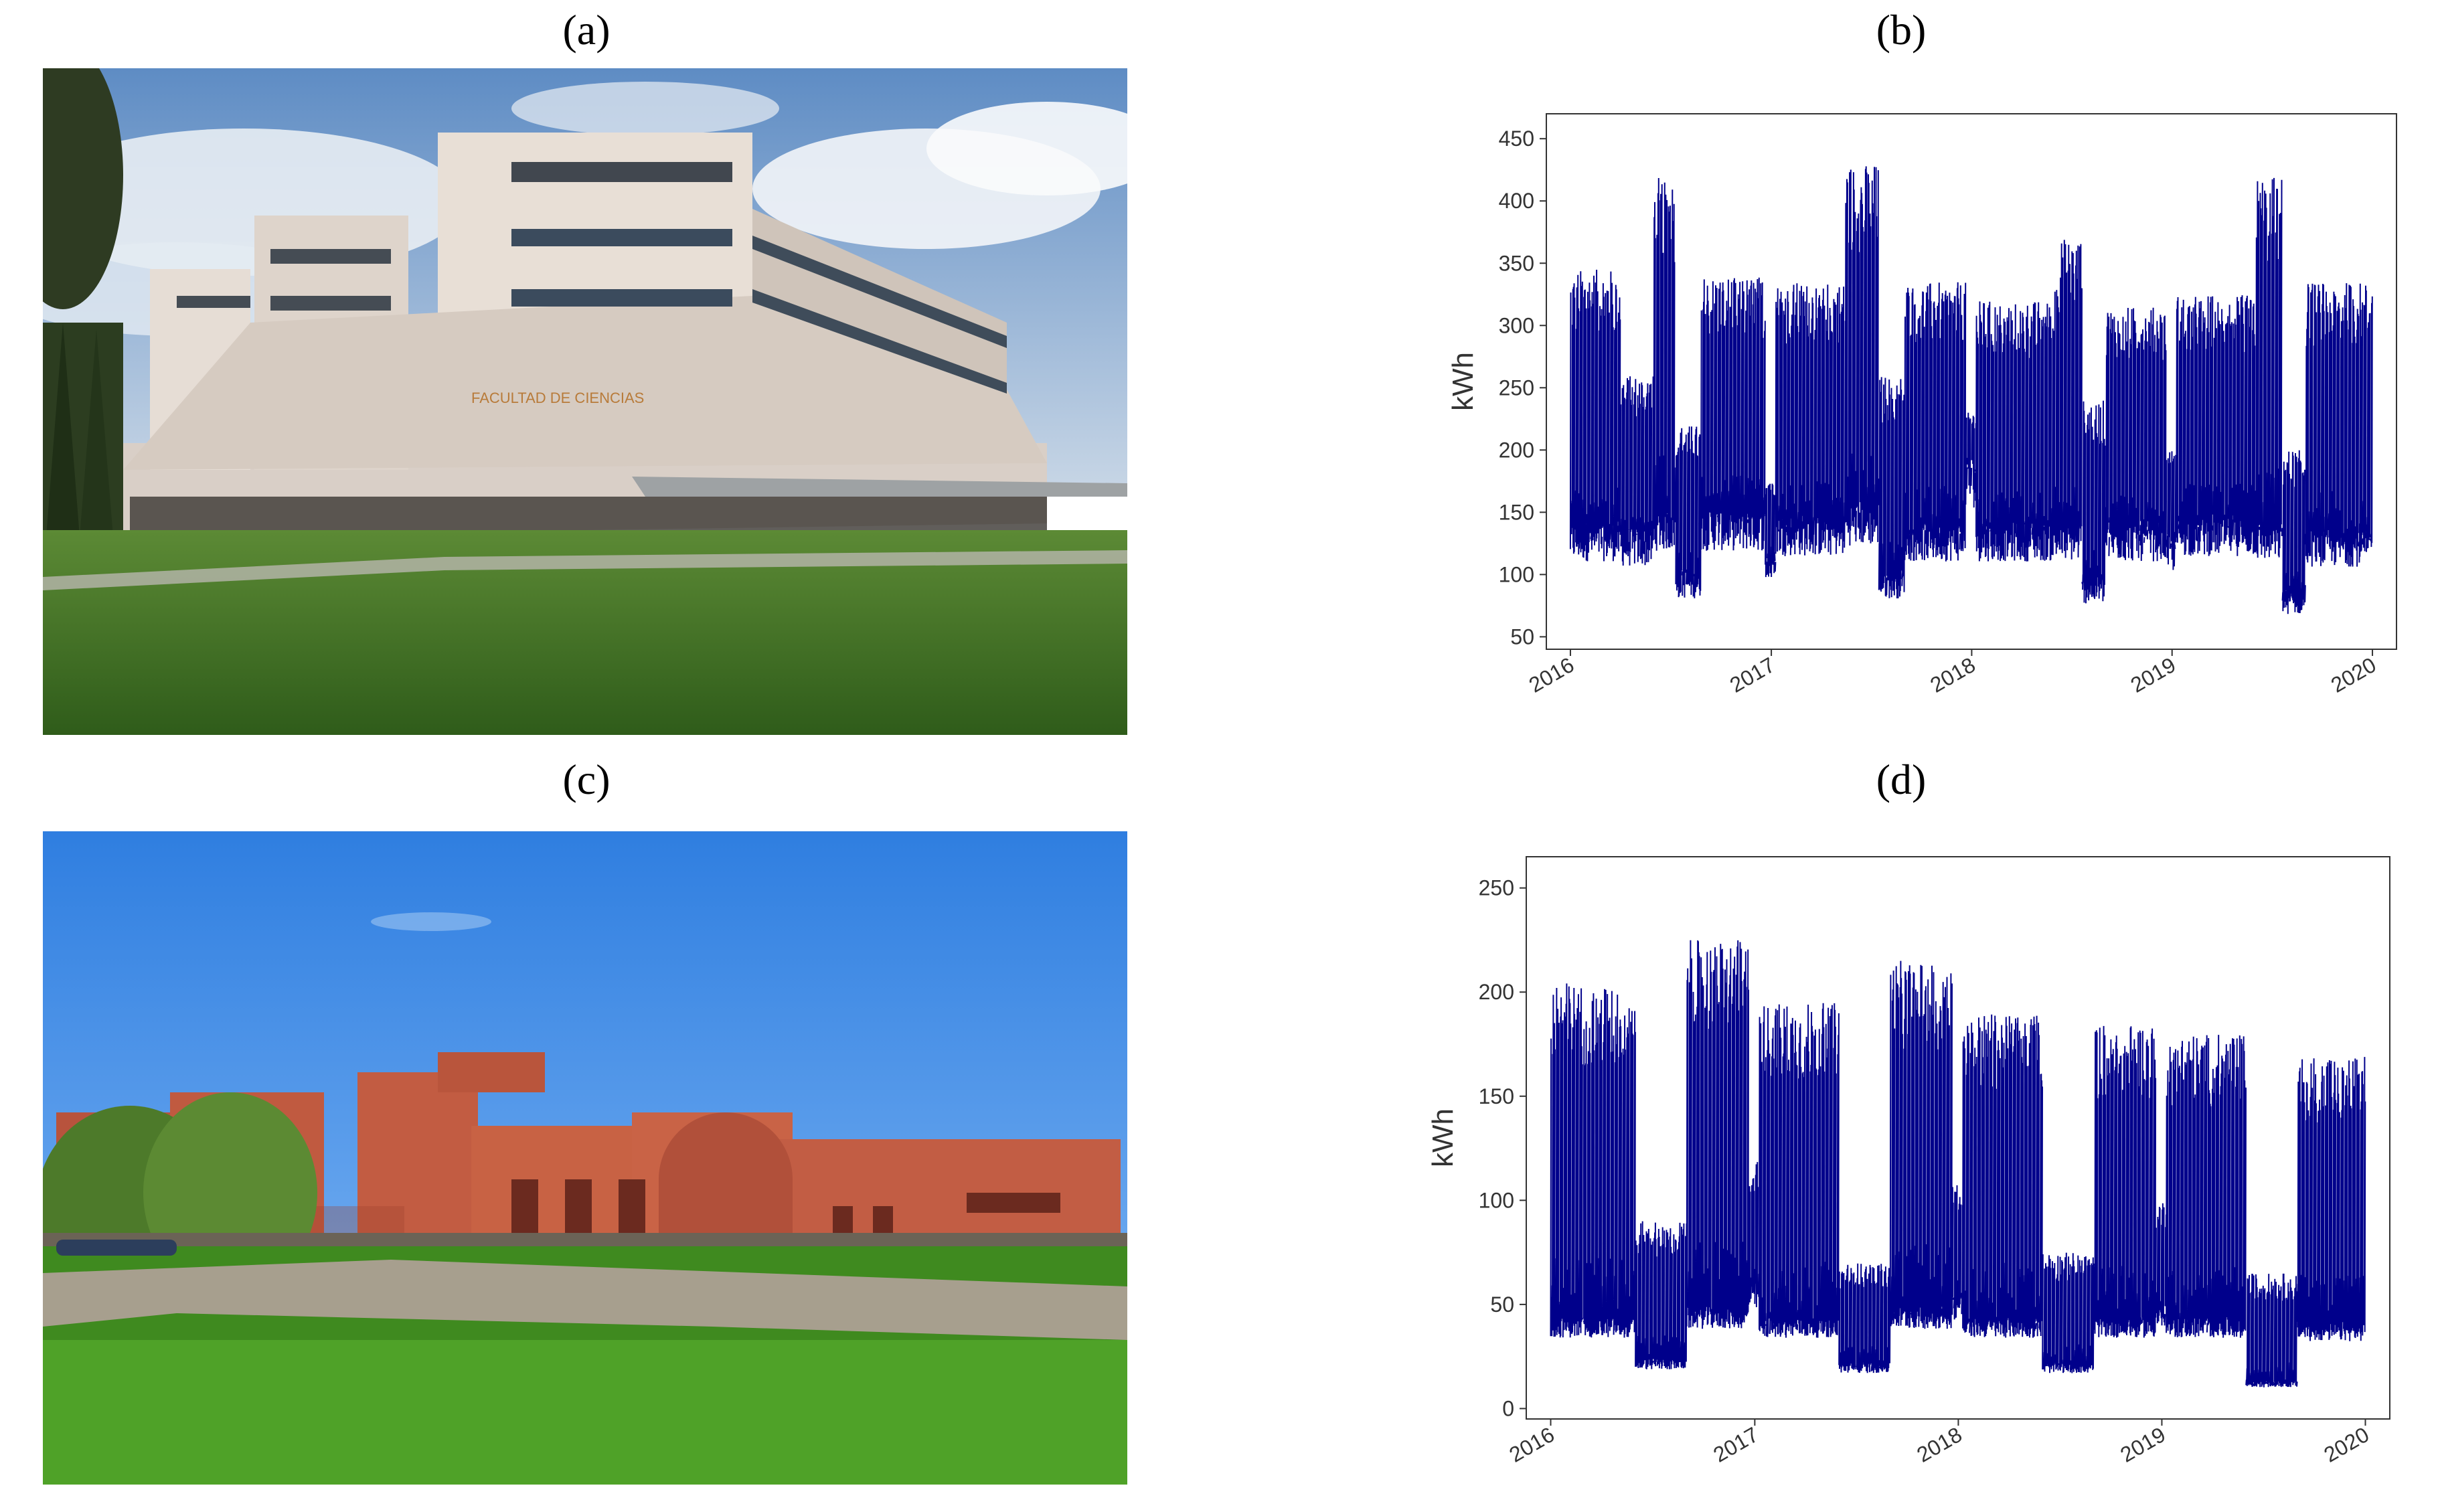 This screenshot has height=1512, width=2438. Describe the element at coordinates (586, 30) in the screenshot. I see `panel-label-a: (a)` at that location.